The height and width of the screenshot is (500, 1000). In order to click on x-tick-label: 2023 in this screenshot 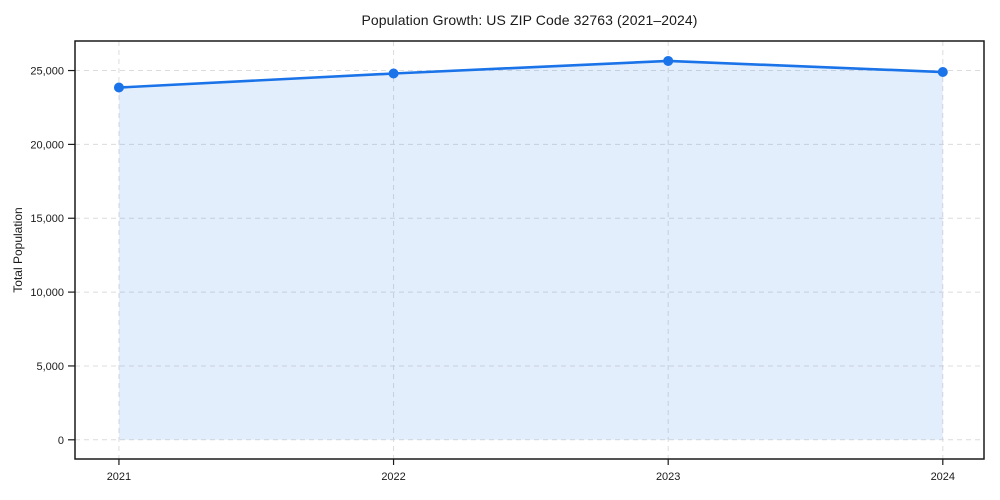, I will do `click(668, 477)`.